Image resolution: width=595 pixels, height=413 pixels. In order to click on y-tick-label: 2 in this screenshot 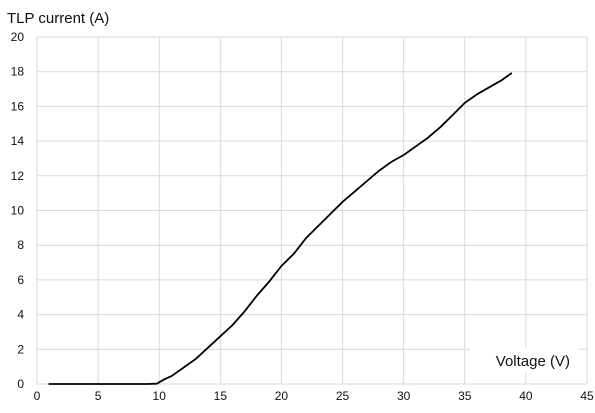, I will do `click(20, 349)`.